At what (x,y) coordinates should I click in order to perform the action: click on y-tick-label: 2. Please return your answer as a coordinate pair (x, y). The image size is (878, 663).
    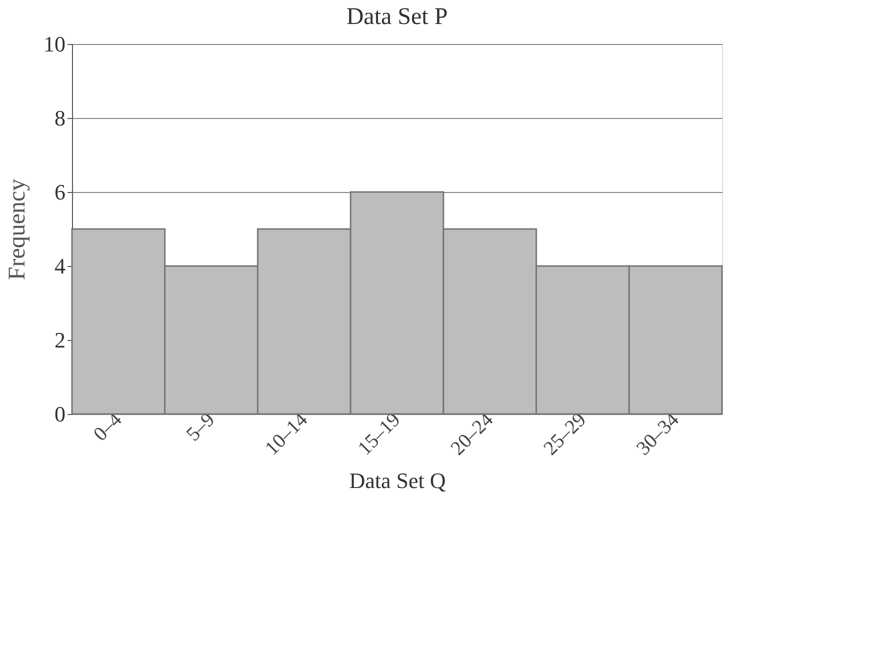
    Looking at the image, I should click on (60, 340).